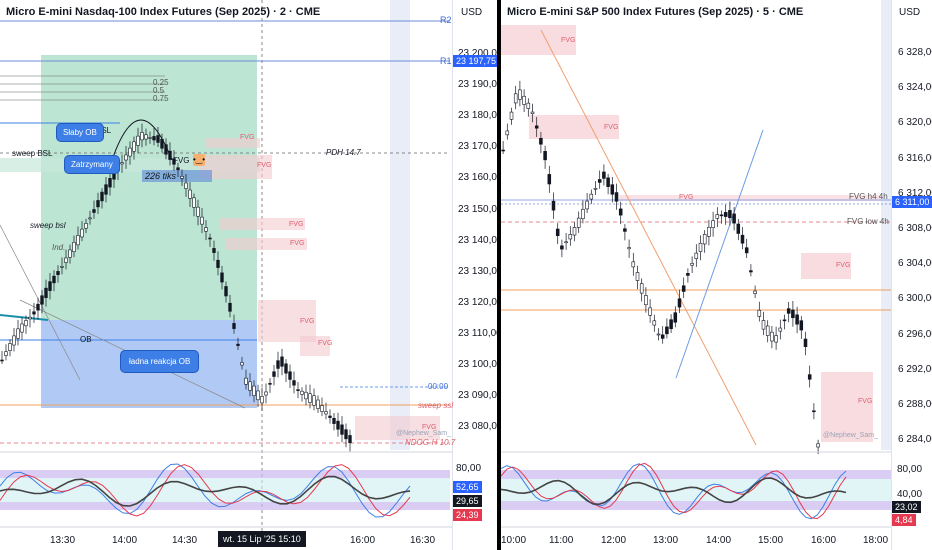 Image resolution: width=932 pixels, height=550 pixels. Describe the element at coordinates (159, 90) in the screenshot. I see `fib-label: 0.5` at that location.